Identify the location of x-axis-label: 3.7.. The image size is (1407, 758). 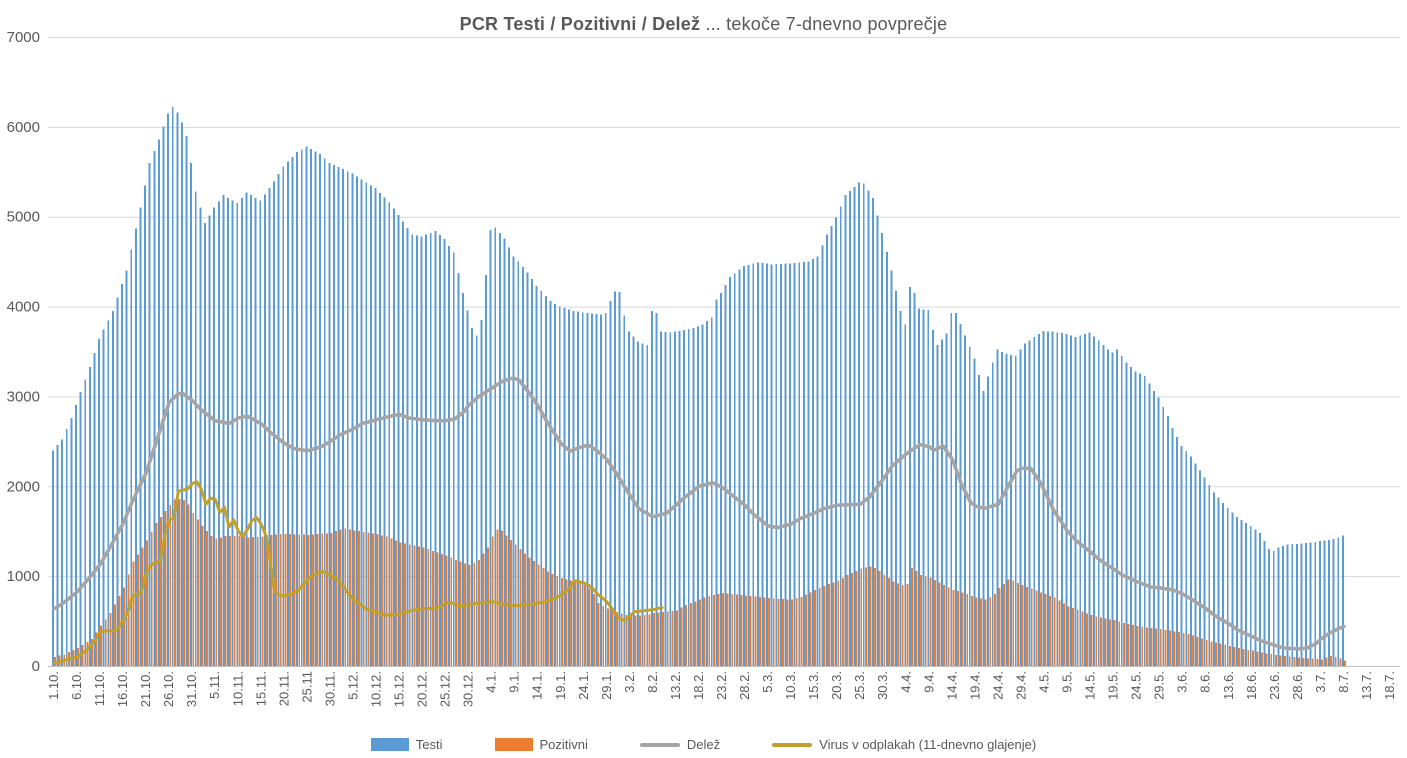
(1320, 682).